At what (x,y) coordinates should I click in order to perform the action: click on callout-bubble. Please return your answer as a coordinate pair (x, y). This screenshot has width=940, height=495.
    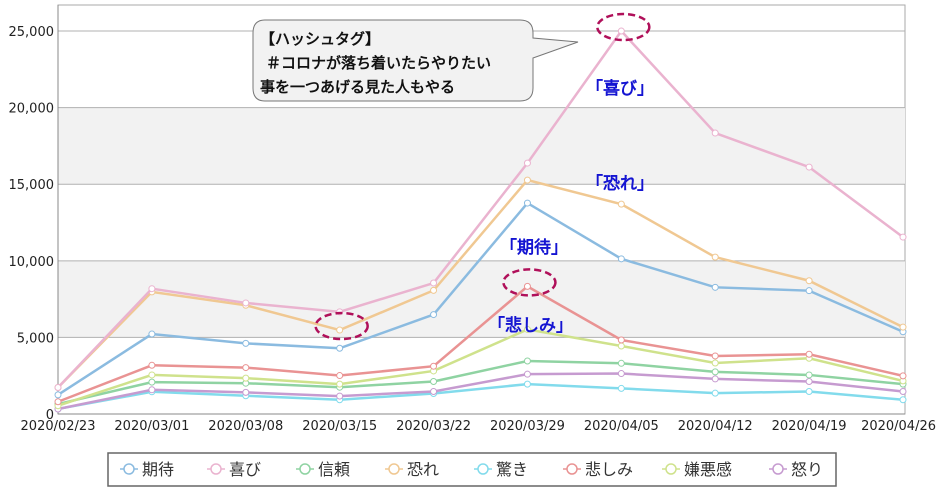
    Looking at the image, I should click on (415, 60).